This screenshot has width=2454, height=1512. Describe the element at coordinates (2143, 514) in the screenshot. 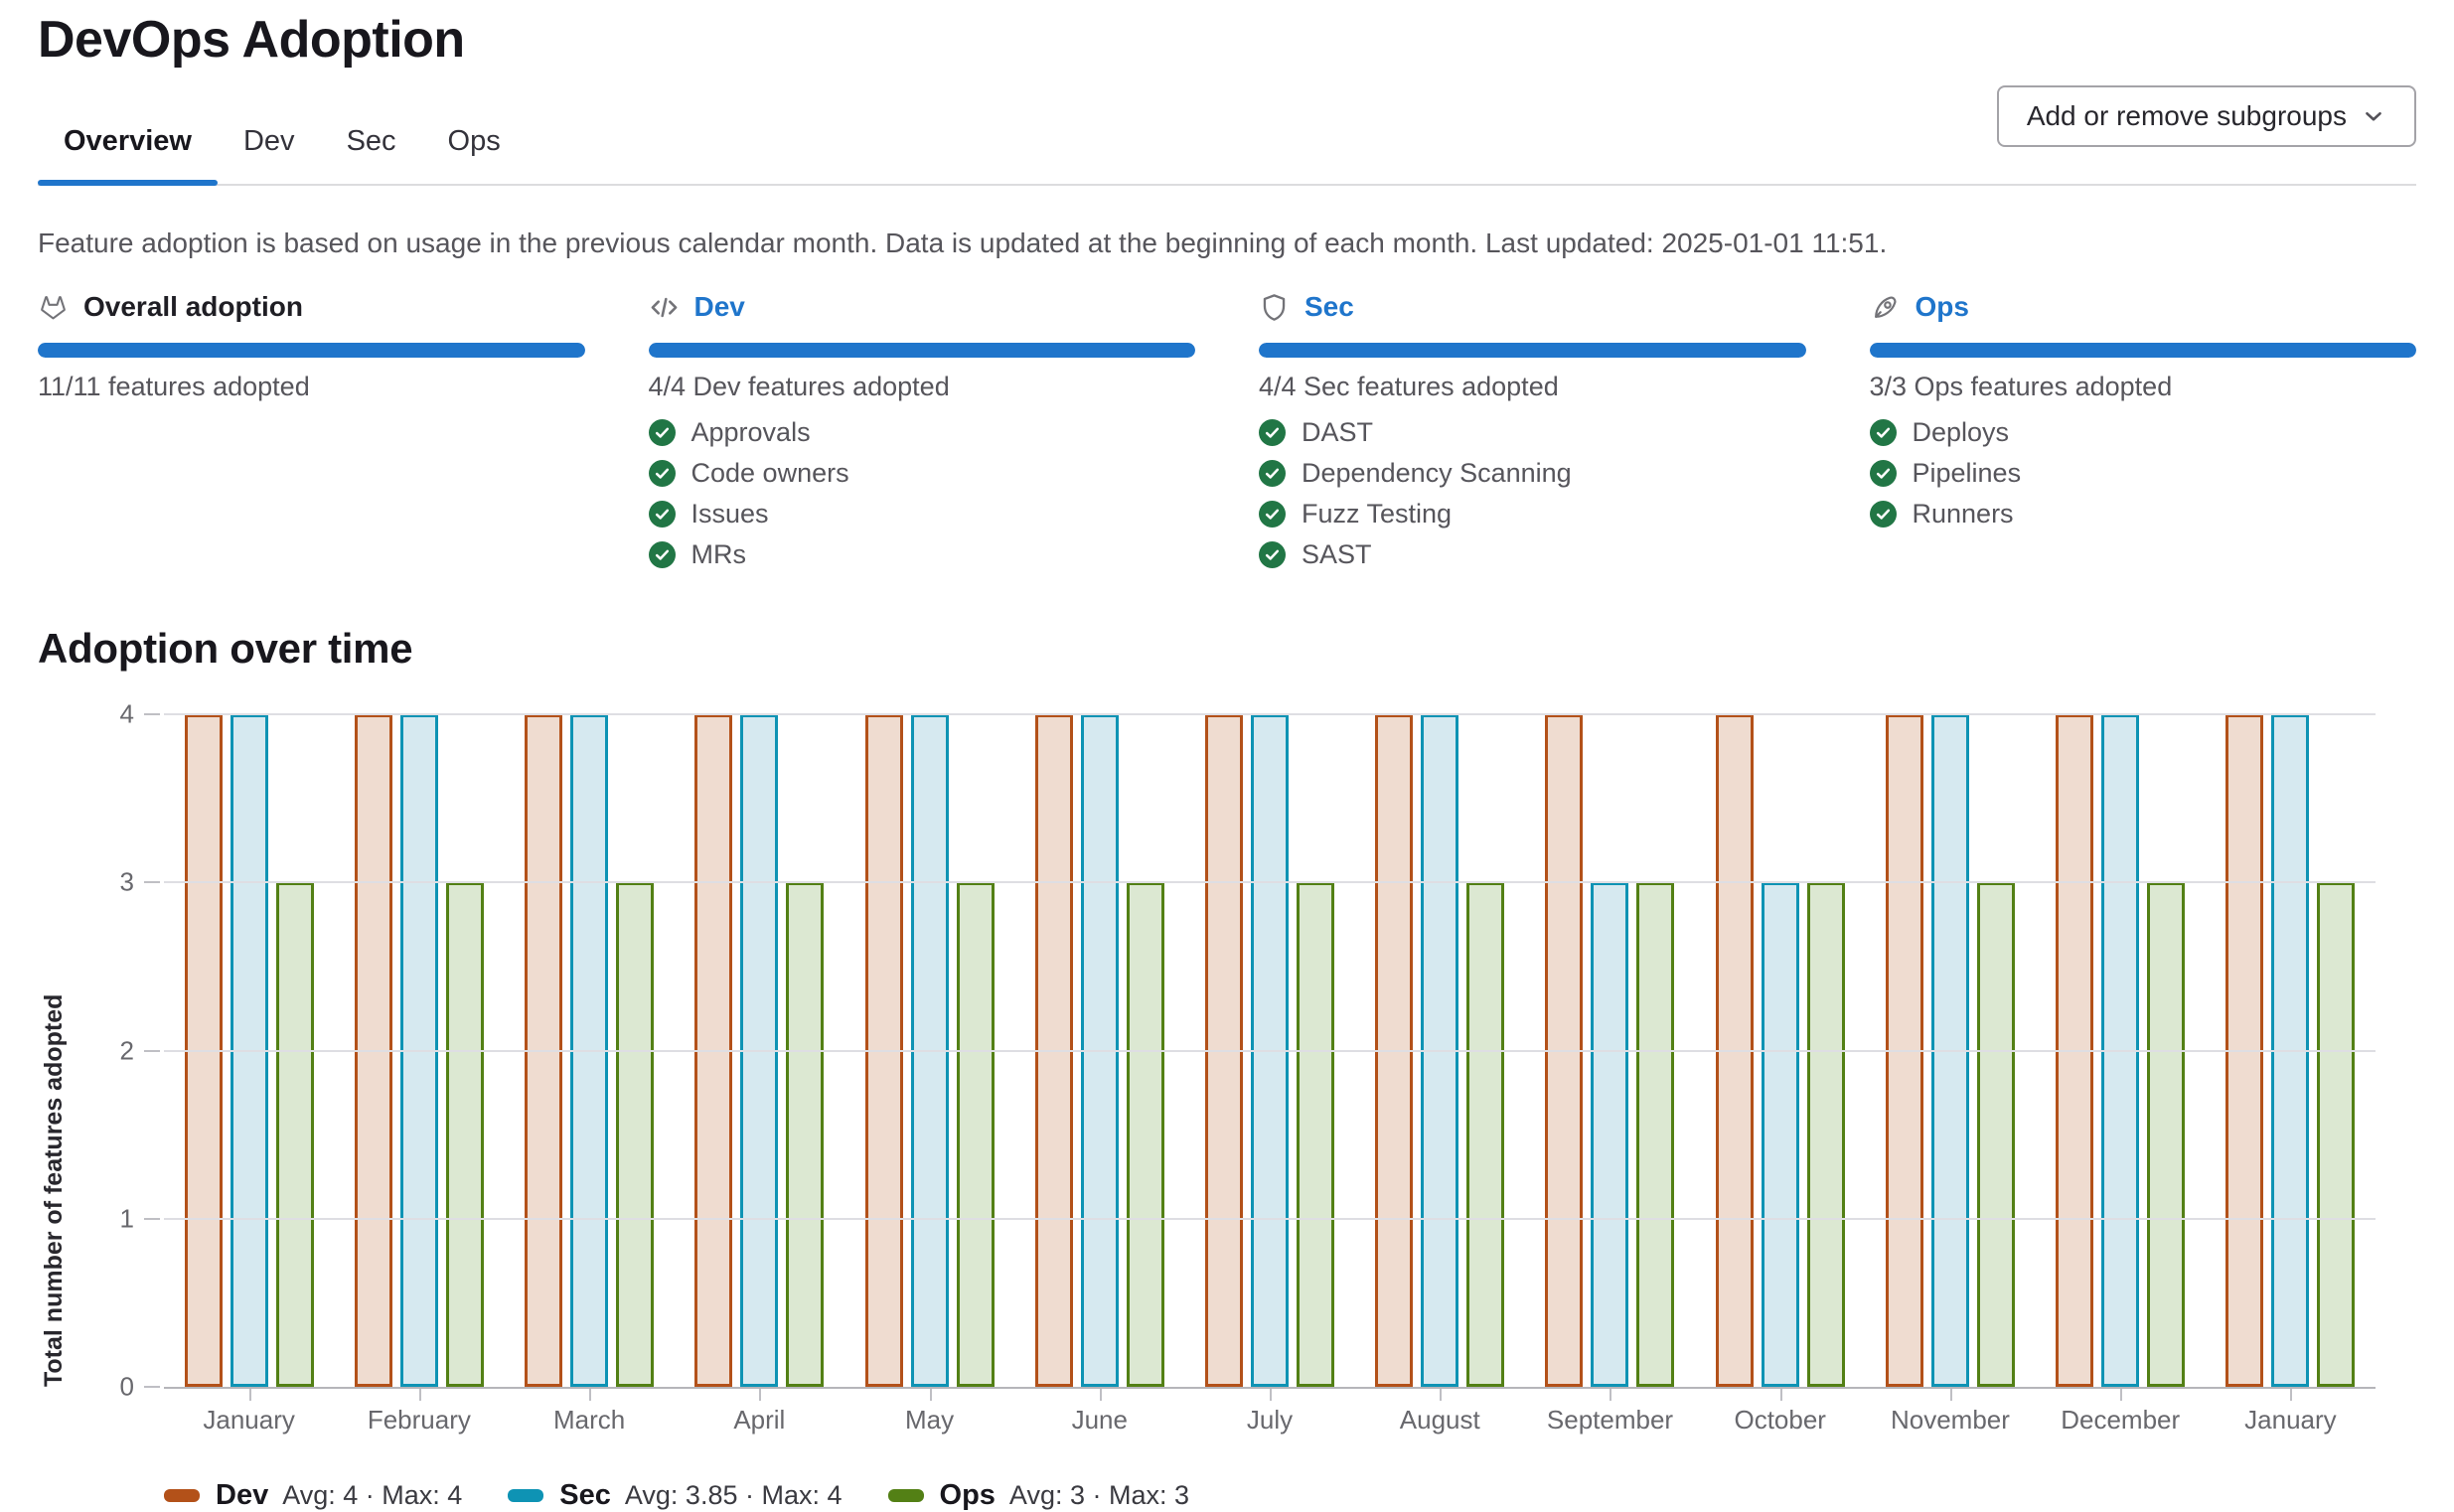

I see `feature-row: Runners` at that location.